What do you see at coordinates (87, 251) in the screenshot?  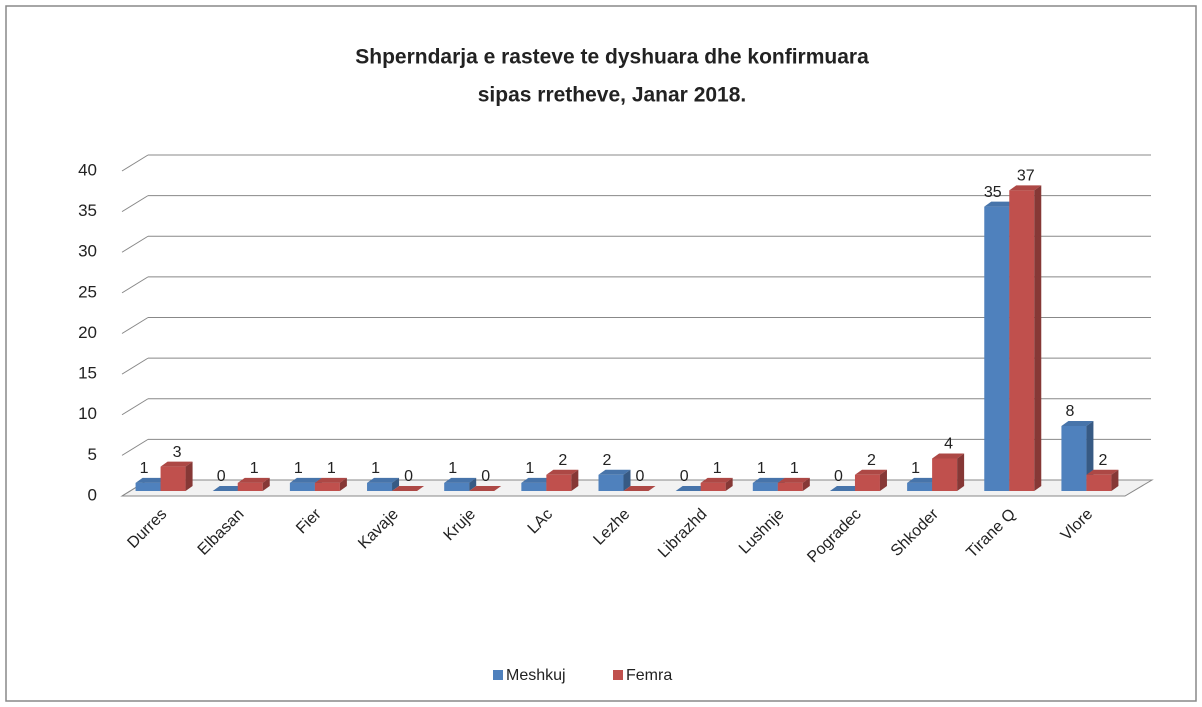 I see `y-tick-label: 30` at bounding box center [87, 251].